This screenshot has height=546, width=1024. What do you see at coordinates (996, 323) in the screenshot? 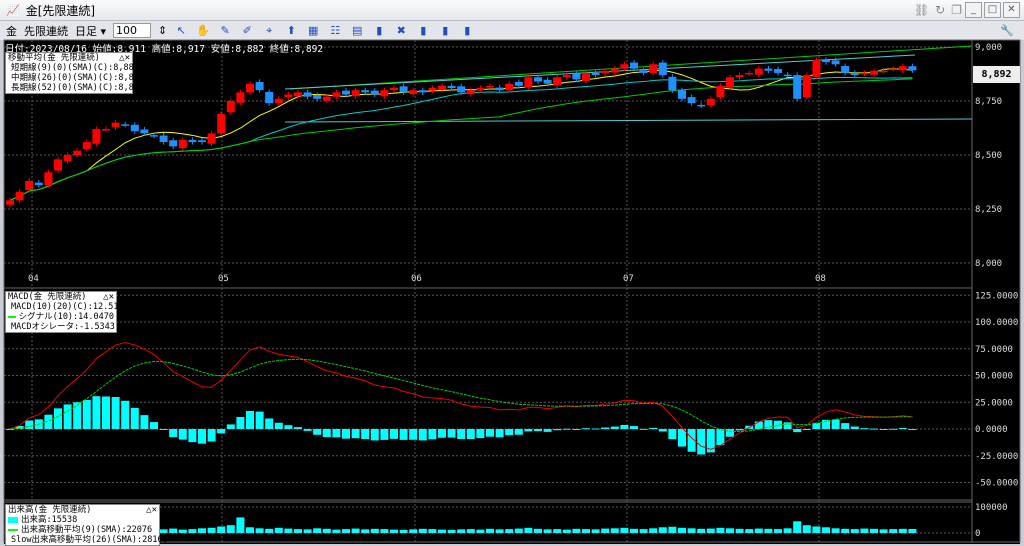
I see `macd-tick-label: 100.0000` at bounding box center [996, 323].